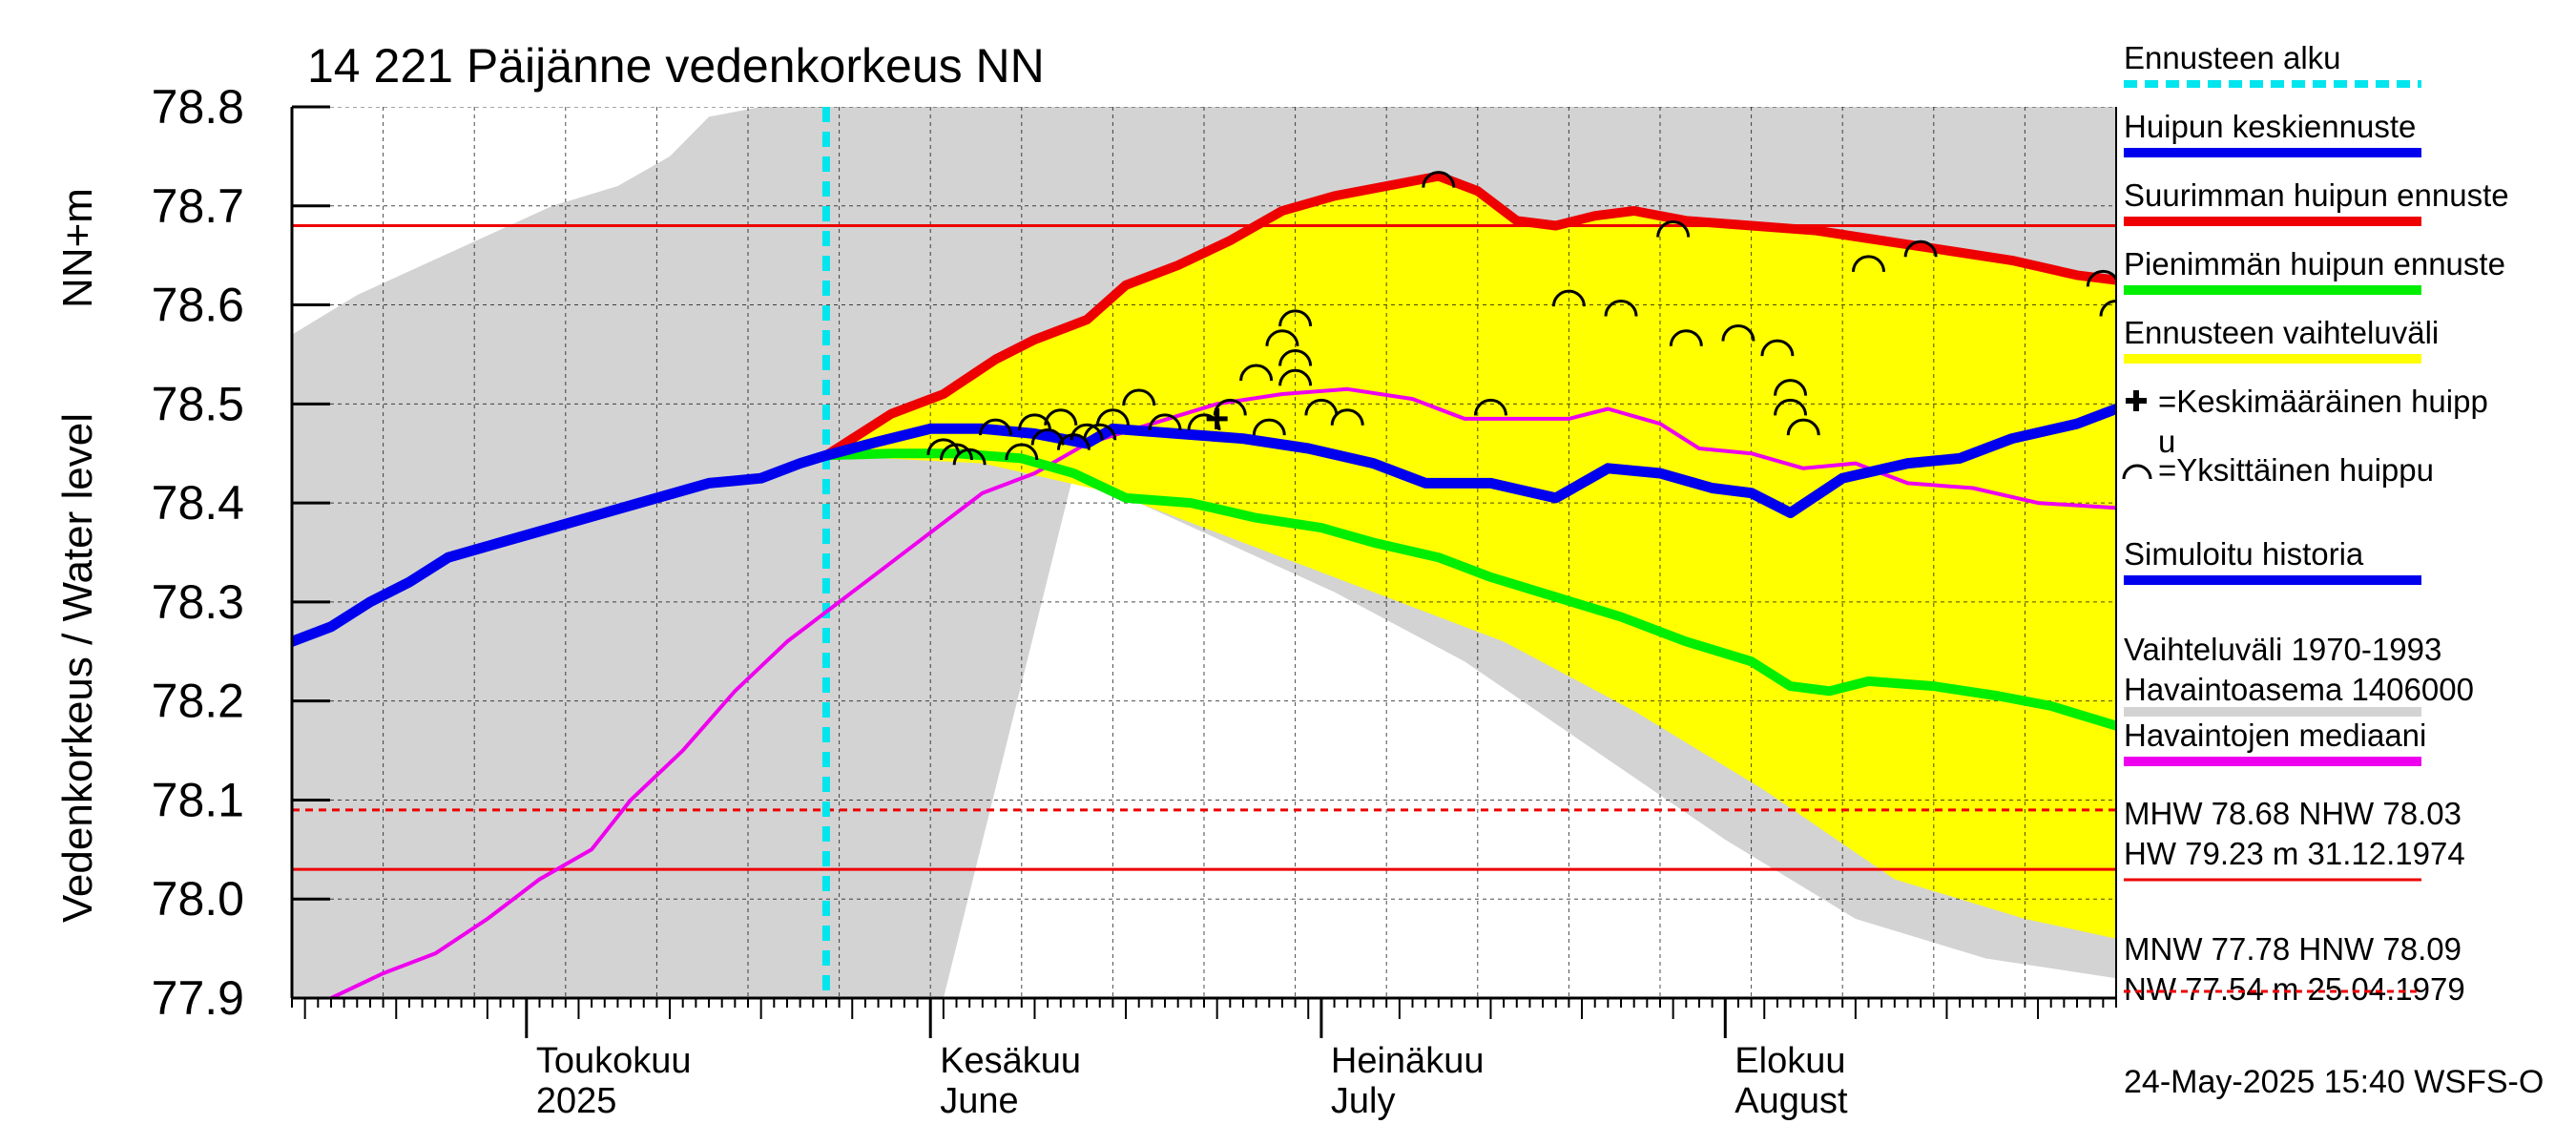  Describe the element at coordinates (2293, 814) in the screenshot. I see `legend-label: MHW 78.68 NHW 78.03` at that location.